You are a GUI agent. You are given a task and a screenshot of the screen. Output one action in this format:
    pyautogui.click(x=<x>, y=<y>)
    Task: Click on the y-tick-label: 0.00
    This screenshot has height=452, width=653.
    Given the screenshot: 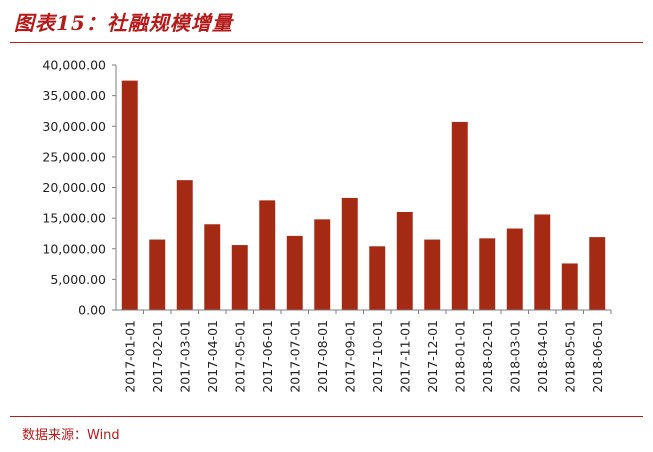 What is the action you would take?
    pyautogui.click(x=92, y=310)
    